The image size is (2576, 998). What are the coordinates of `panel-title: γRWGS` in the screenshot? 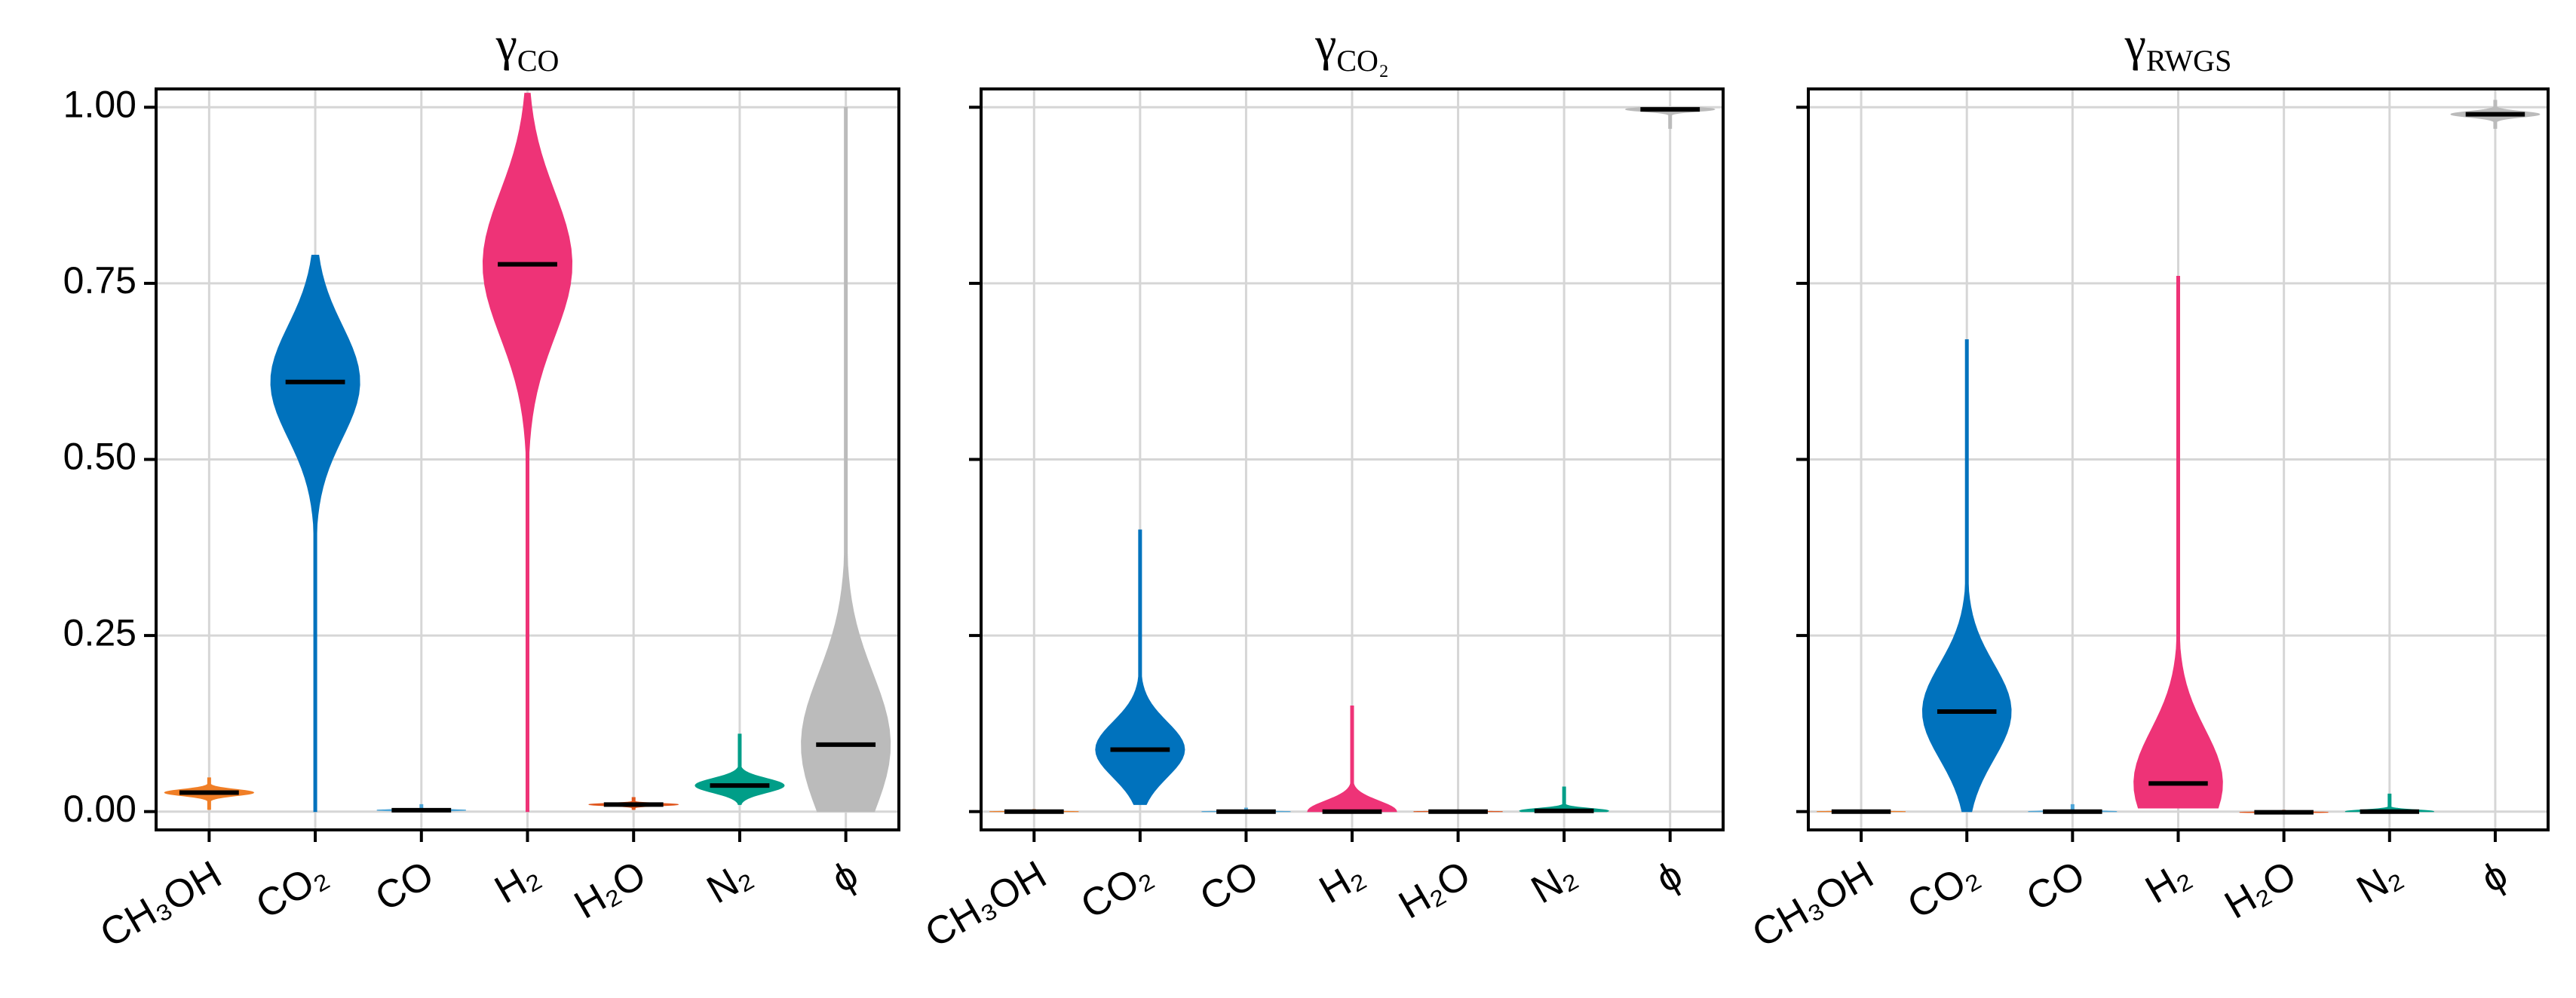 It's located at (2178, 47).